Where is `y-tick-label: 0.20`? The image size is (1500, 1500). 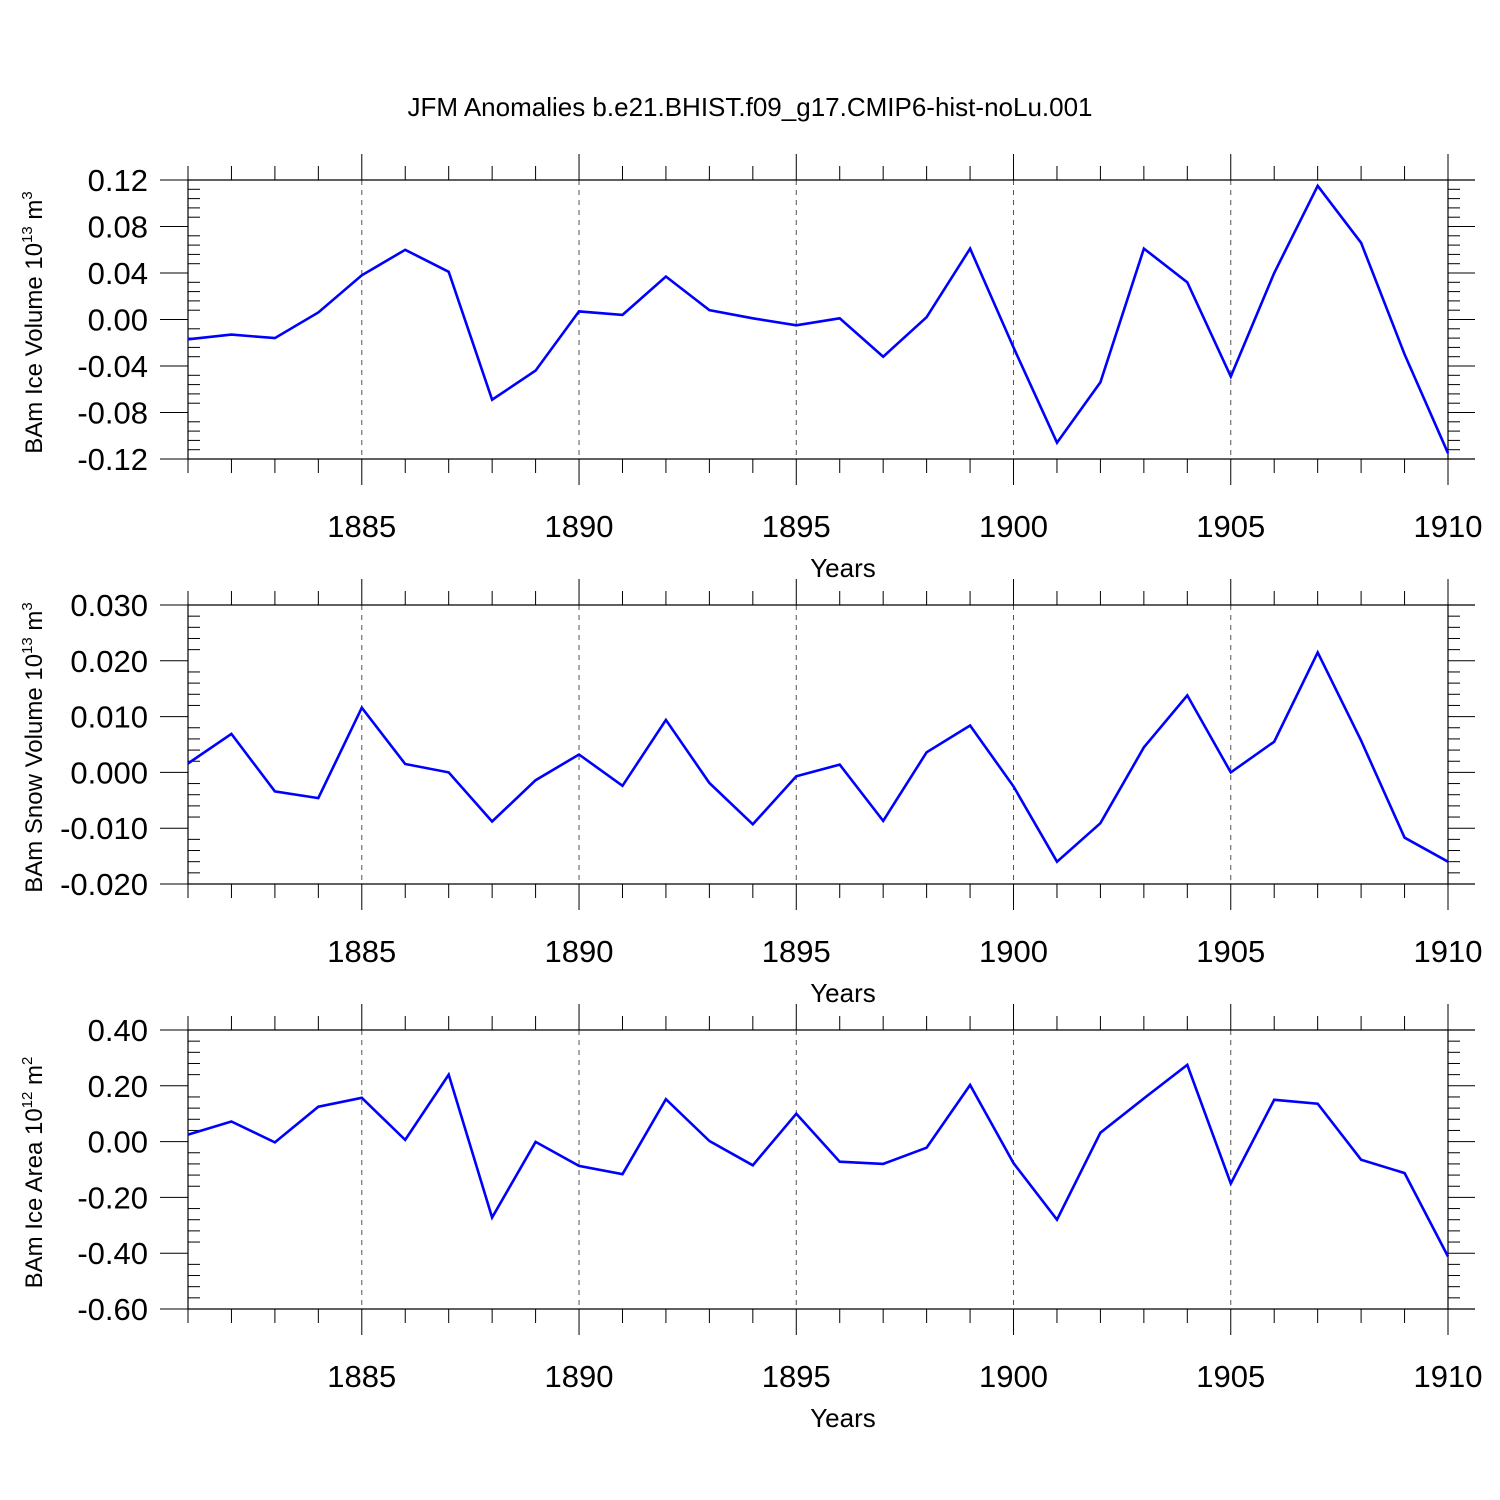
y-tick-label: 0.20 is located at coordinates (118, 1086).